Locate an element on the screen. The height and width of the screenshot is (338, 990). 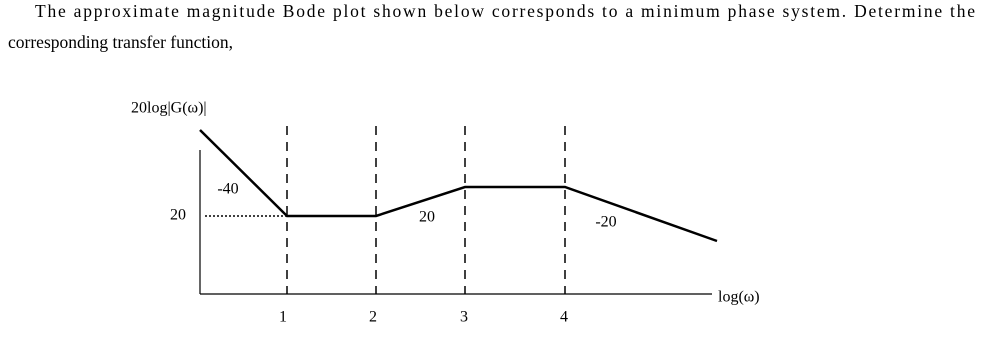
x-tick-label: 4 is located at coordinates (564, 317).